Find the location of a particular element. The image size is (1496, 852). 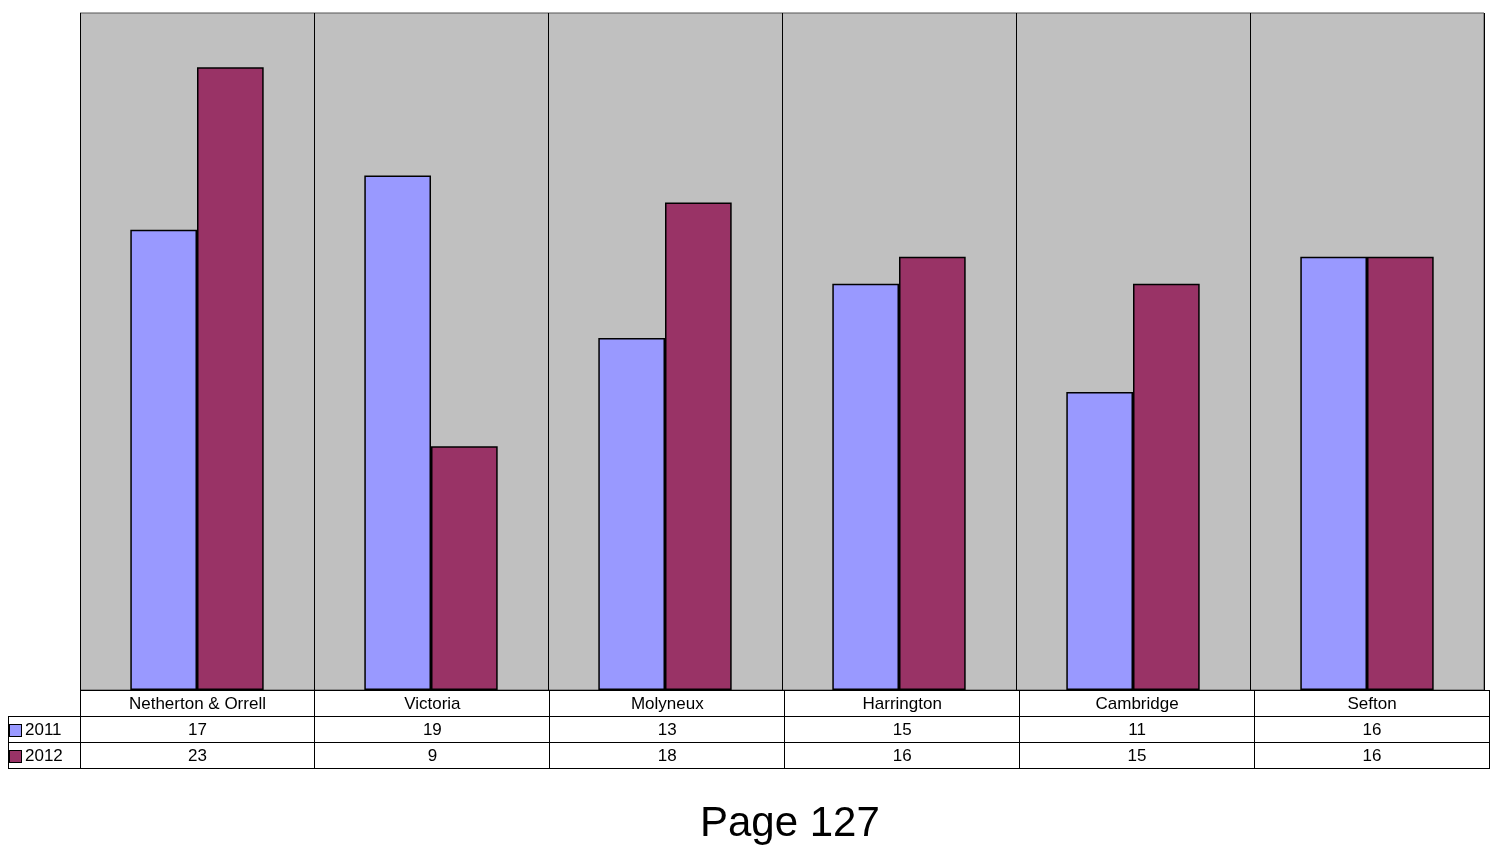

data-label: 11 is located at coordinates (1137, 729).